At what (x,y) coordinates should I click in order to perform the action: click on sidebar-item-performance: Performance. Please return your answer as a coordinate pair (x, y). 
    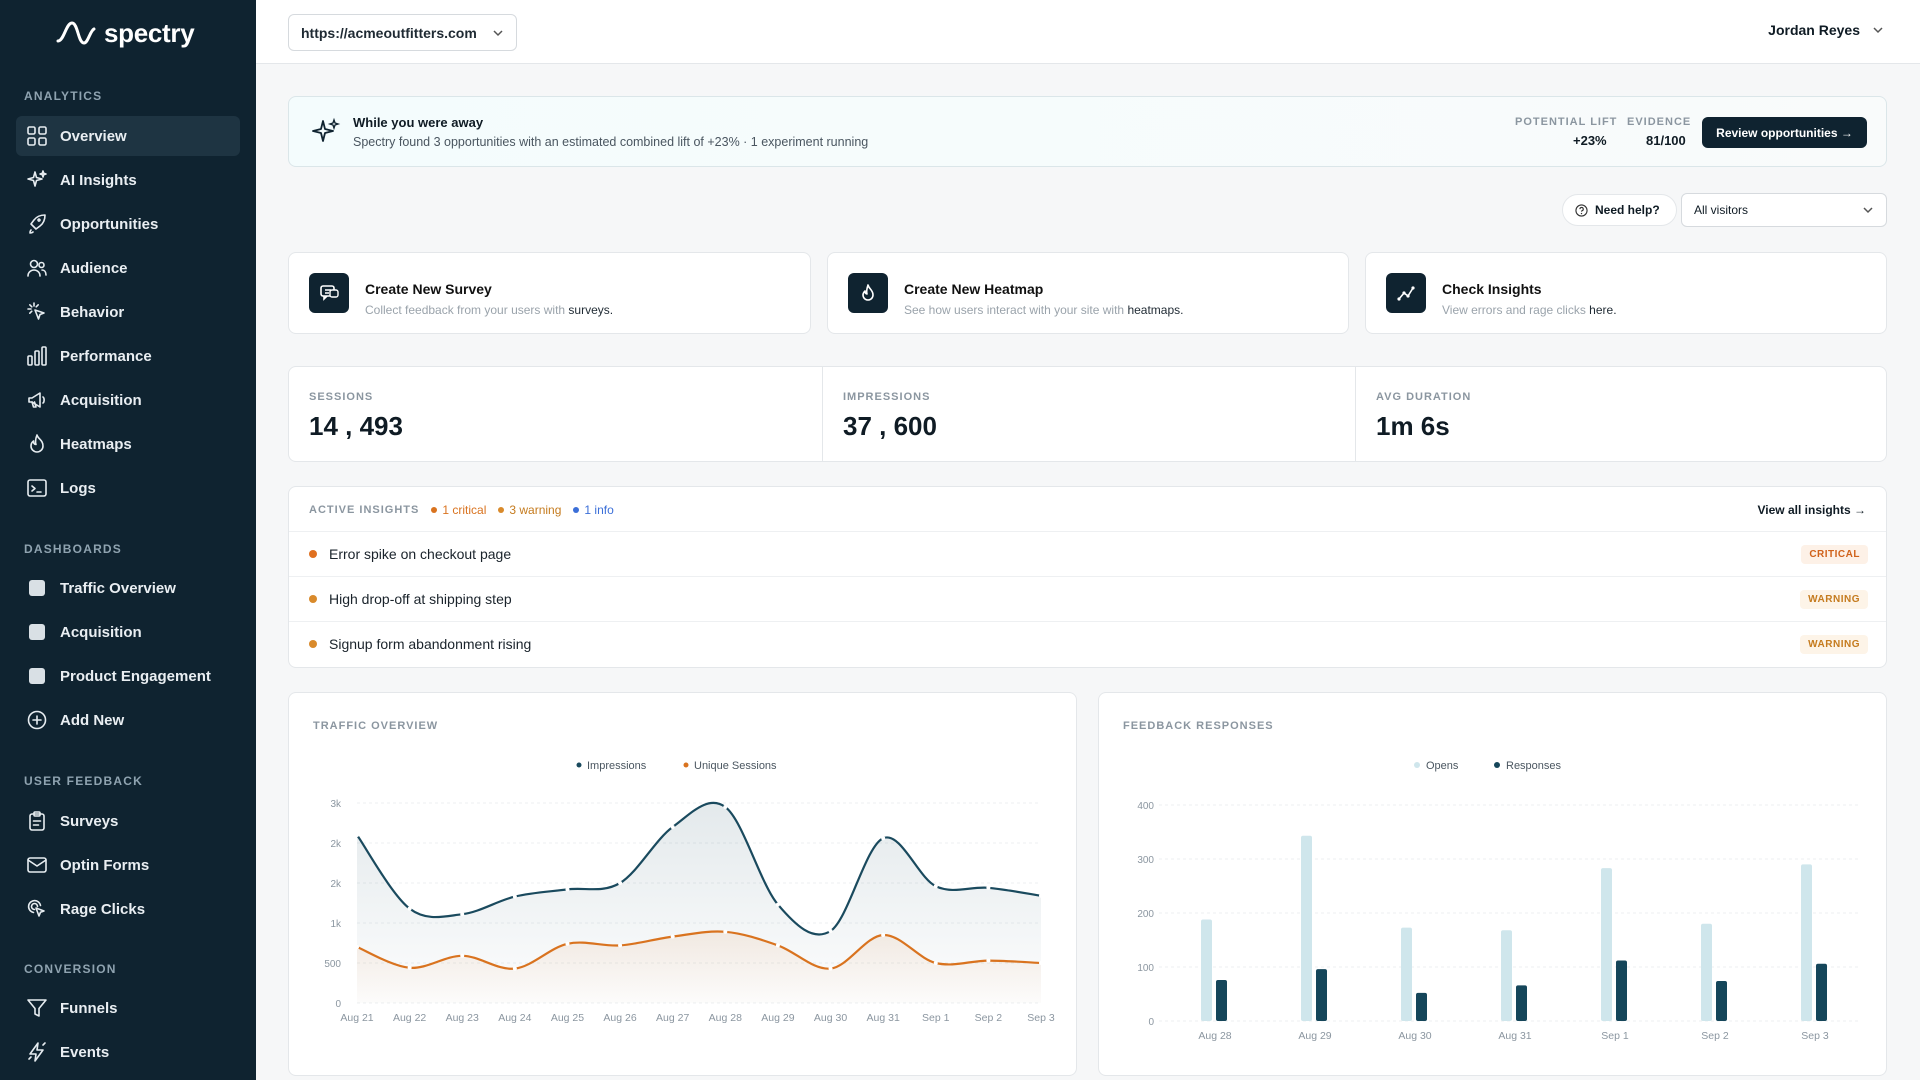
    Looking at the image, I should click on (128, 356).